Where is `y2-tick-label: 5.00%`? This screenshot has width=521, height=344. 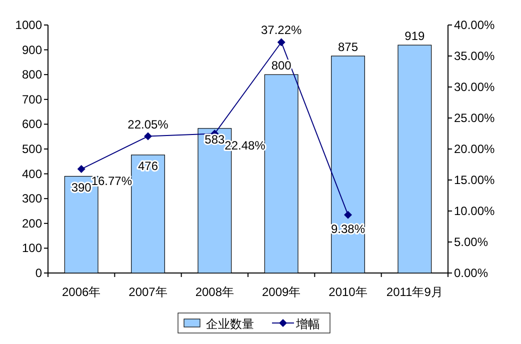
y2-tick-label: 5.00% is located at coordinates (471, 242).